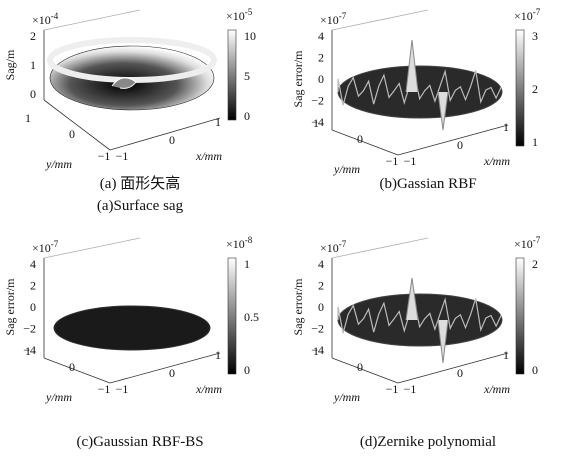 The image size is (577, 457). I want to click on colorbar-tick-label: 10, so click(250, 36).